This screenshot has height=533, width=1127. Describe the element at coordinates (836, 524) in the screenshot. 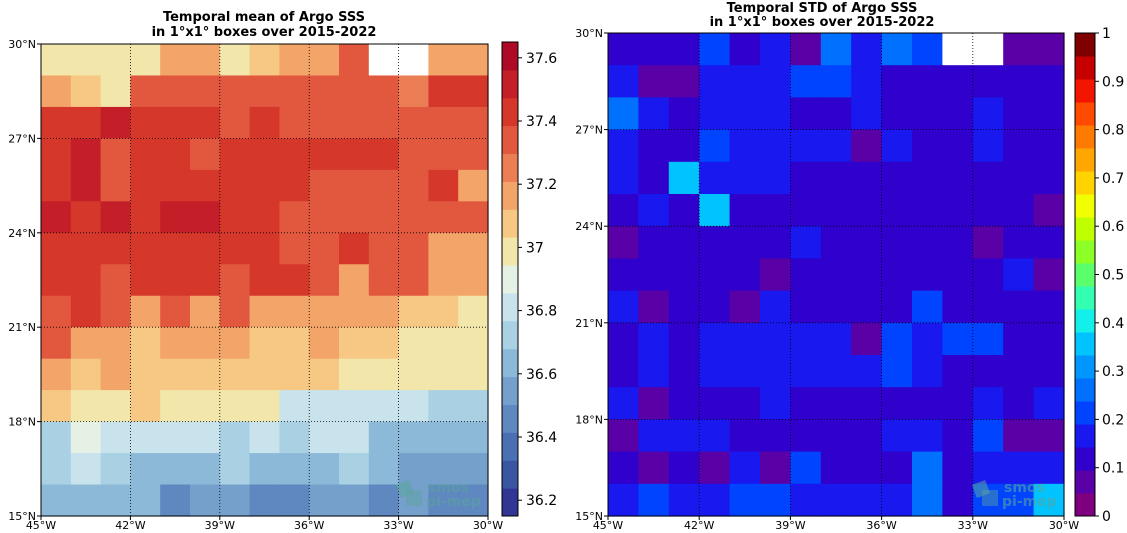

I see `std-x-ticks: 45°W 42°W 39°W 36°W 33°W 30°W` at that location.